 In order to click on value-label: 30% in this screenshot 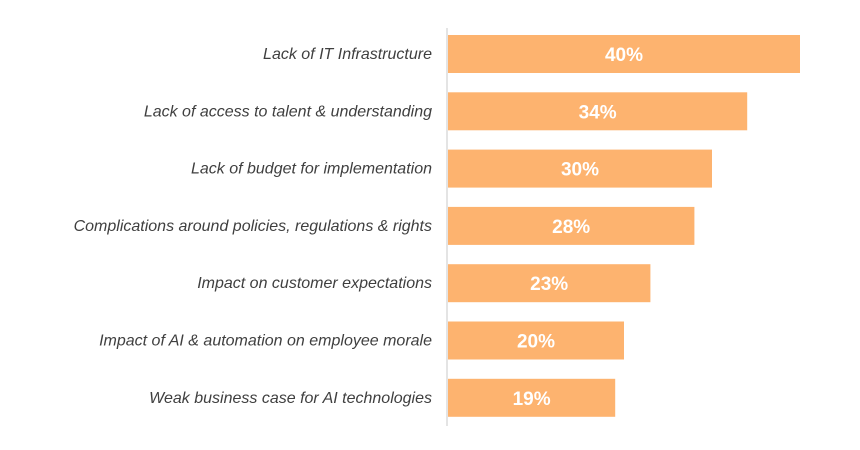, I will do `click(580, 170)`.